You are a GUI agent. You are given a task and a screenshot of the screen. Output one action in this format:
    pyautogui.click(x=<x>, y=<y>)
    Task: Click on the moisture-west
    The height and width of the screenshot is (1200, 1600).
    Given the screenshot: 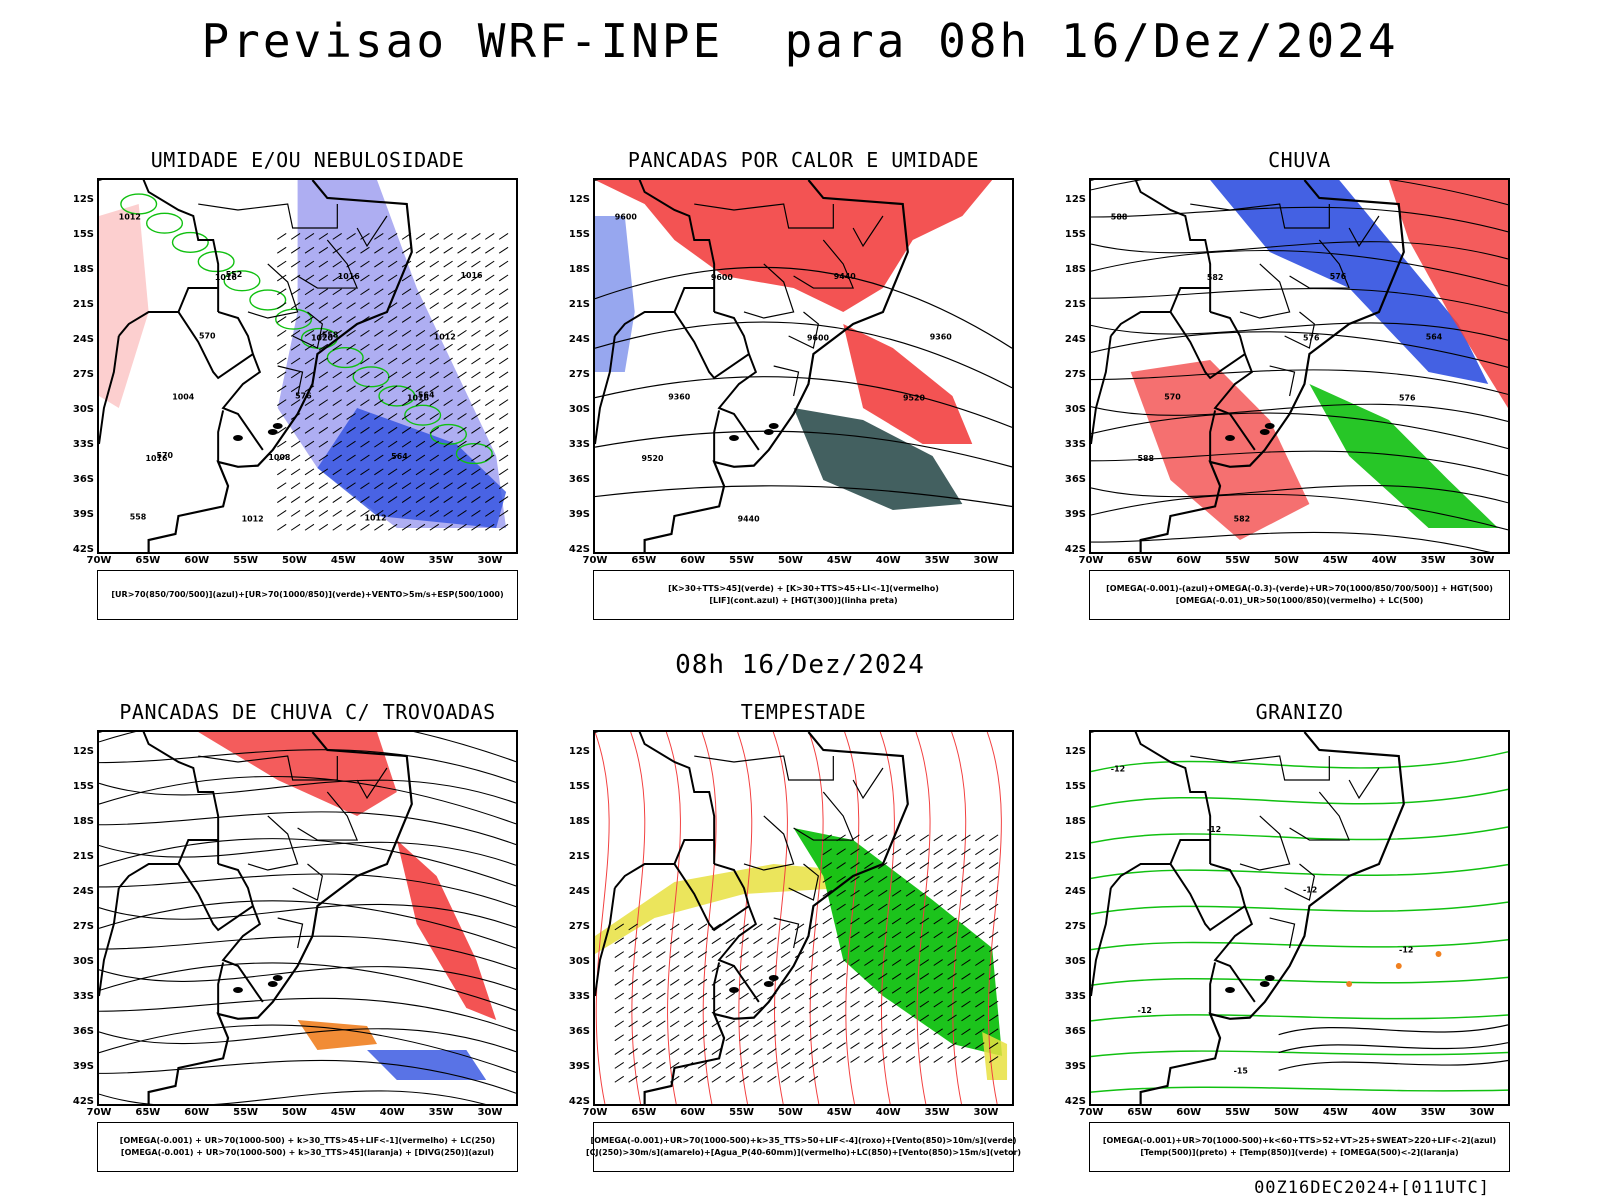 What is the action you would take?
    pyautogui.click(x=124, y=306)
    